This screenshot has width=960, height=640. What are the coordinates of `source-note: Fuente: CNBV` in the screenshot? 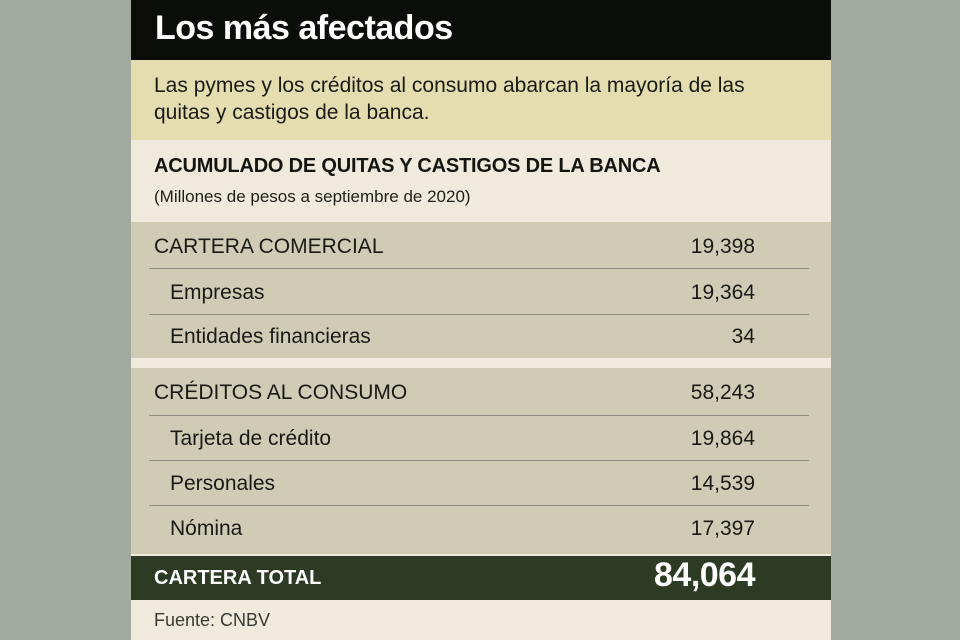 It's located at (212, 620).